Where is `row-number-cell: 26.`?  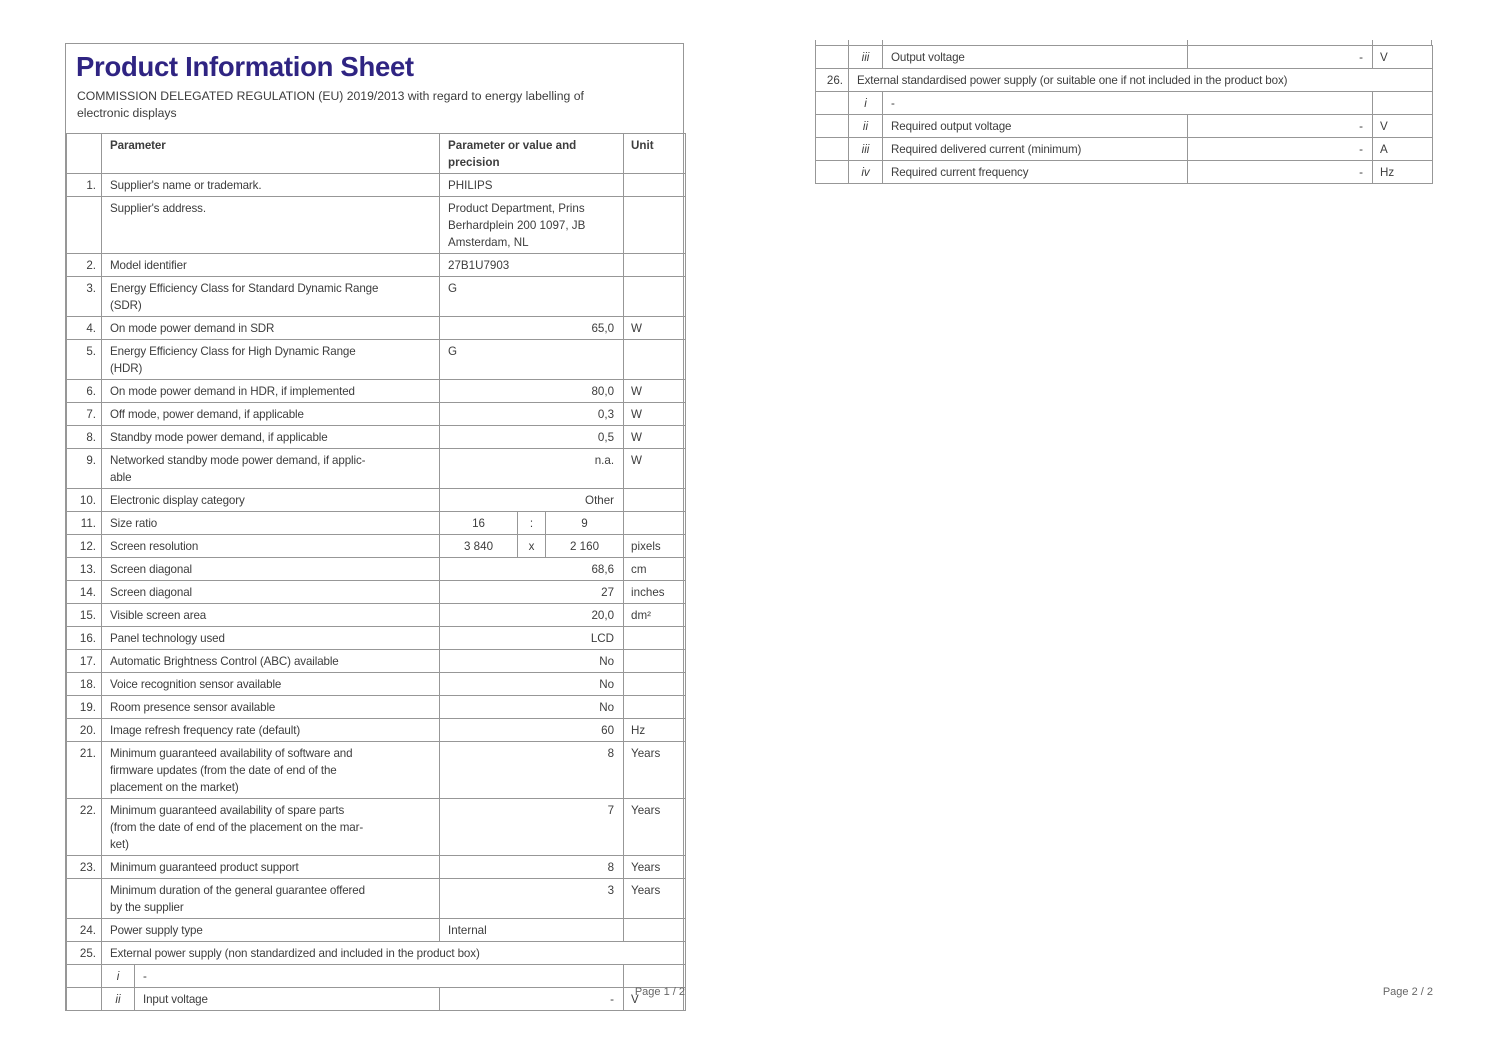 row-number-cell: 26. is located at coordinates (832, 80).